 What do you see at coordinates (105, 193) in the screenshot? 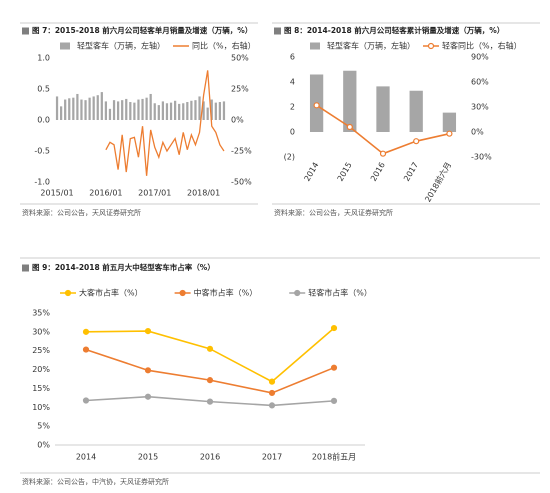
I see `x-tick-label: 2016/01` at bounding box center [105, 193].